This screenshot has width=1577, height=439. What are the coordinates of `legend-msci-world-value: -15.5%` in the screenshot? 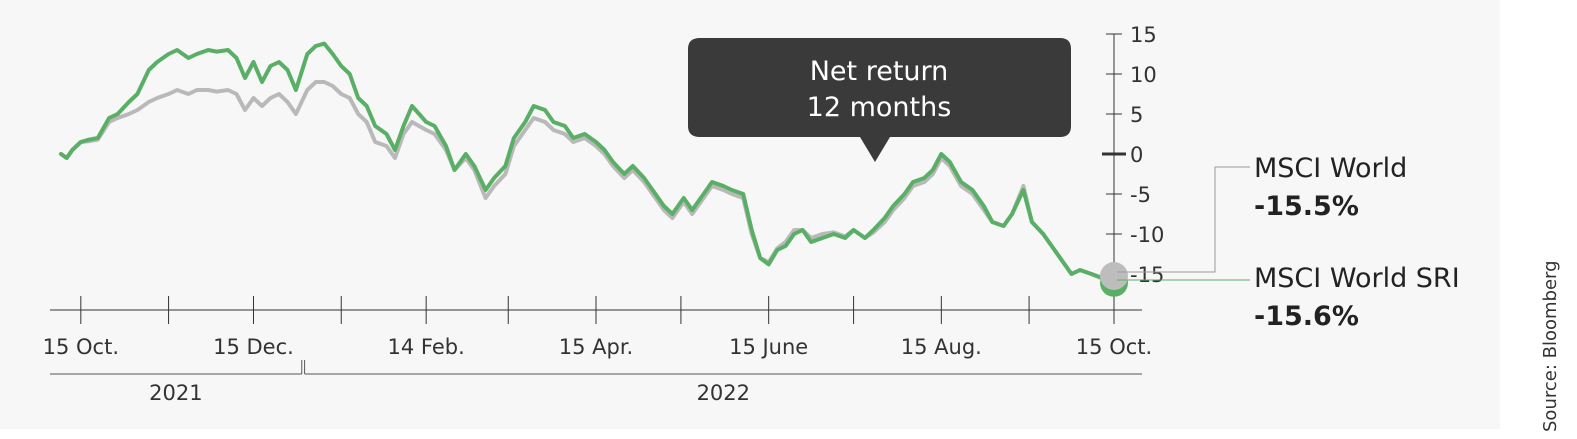 It's located at (1306, 206).